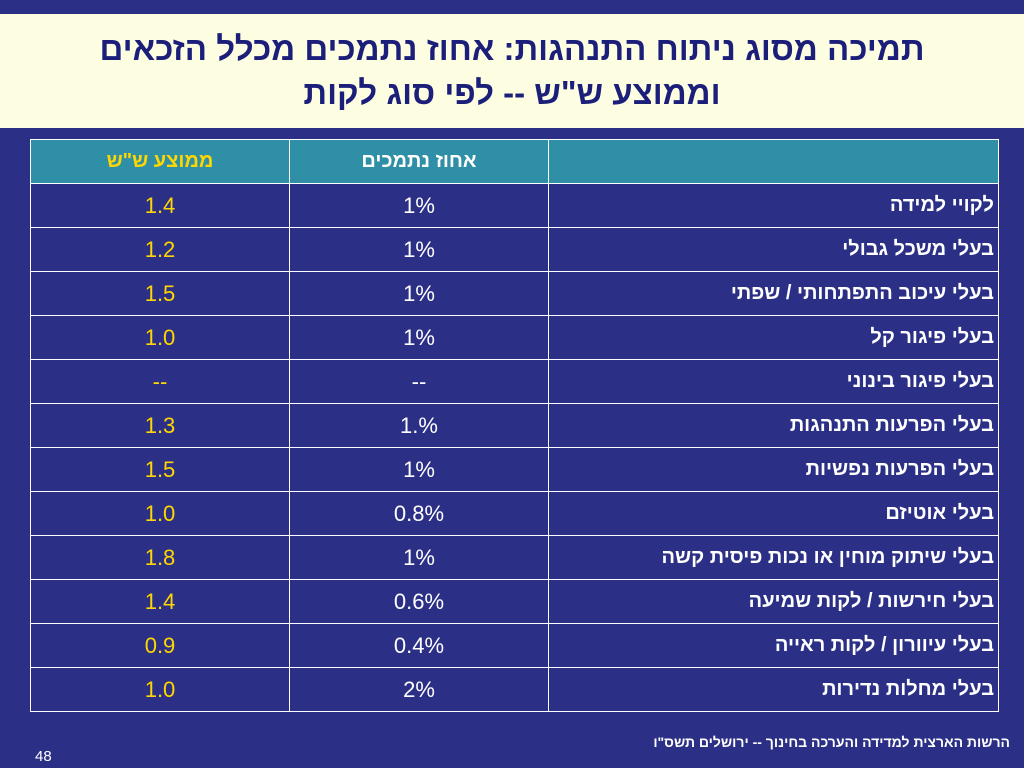  I want to click on row-category: בעלי הפרעות התנהגות, so click(773, 425).